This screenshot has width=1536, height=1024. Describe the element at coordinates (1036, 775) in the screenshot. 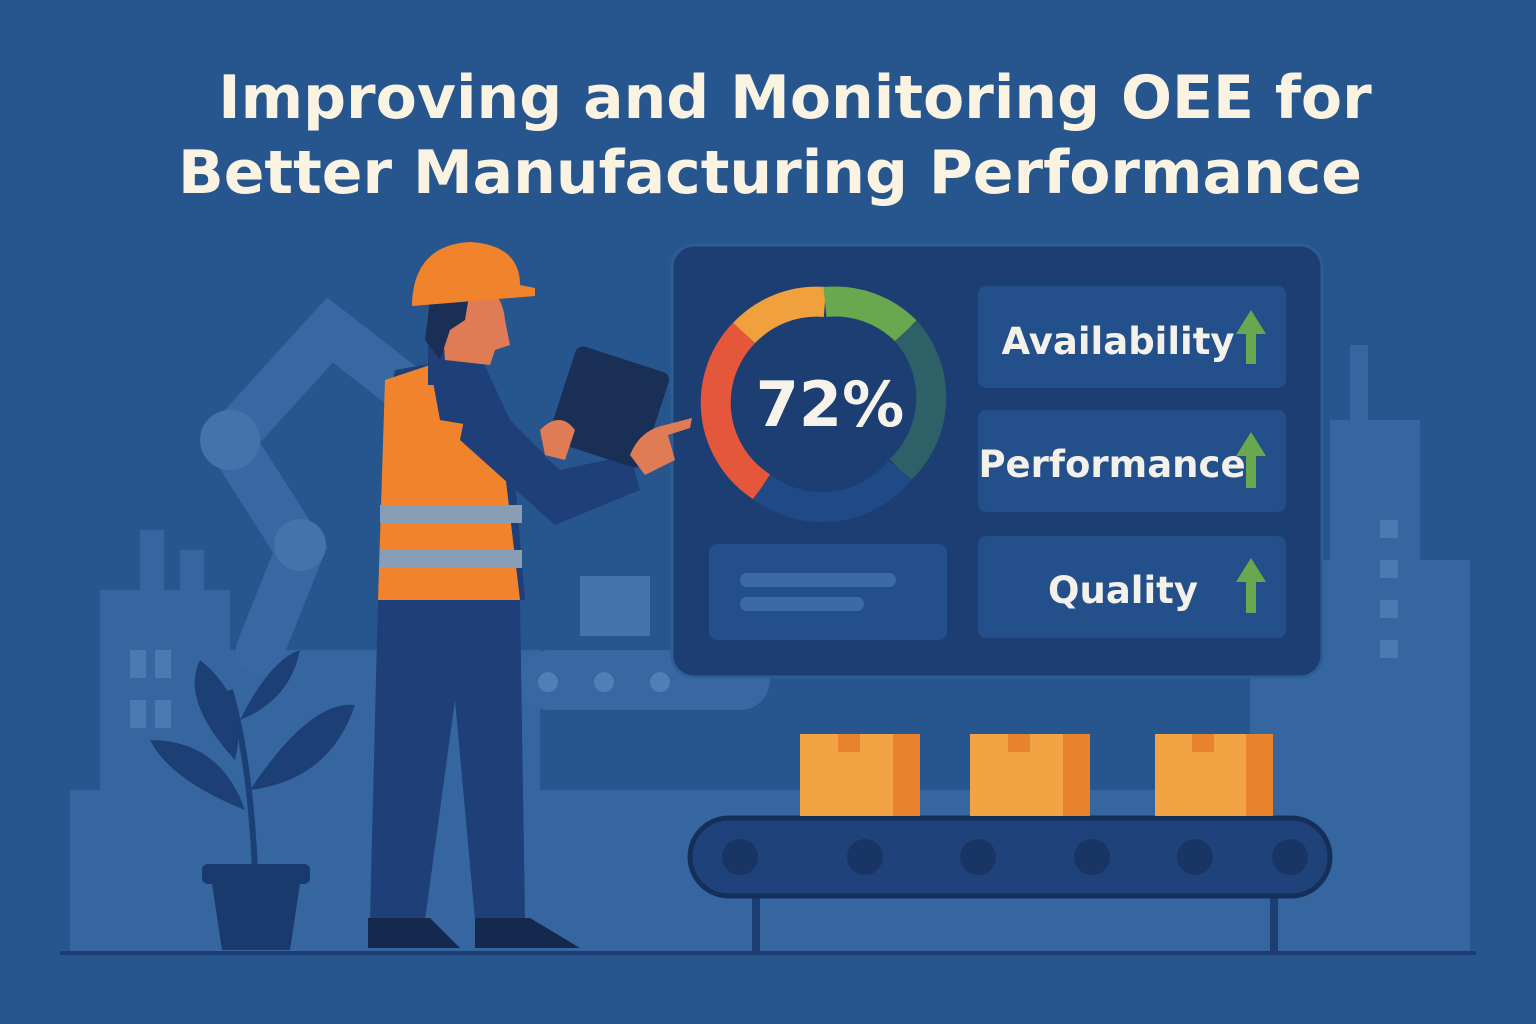

I see `boxes` at that location.